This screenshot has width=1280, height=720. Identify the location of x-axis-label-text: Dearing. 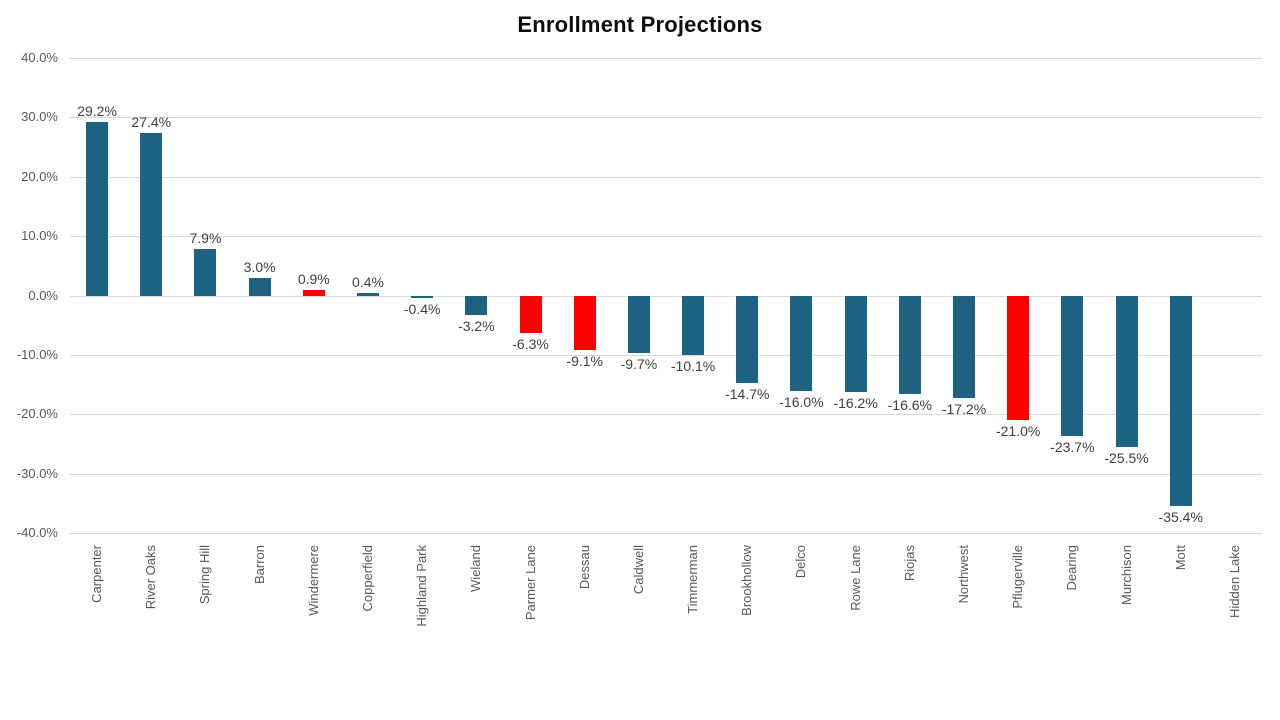
(1072, 568).